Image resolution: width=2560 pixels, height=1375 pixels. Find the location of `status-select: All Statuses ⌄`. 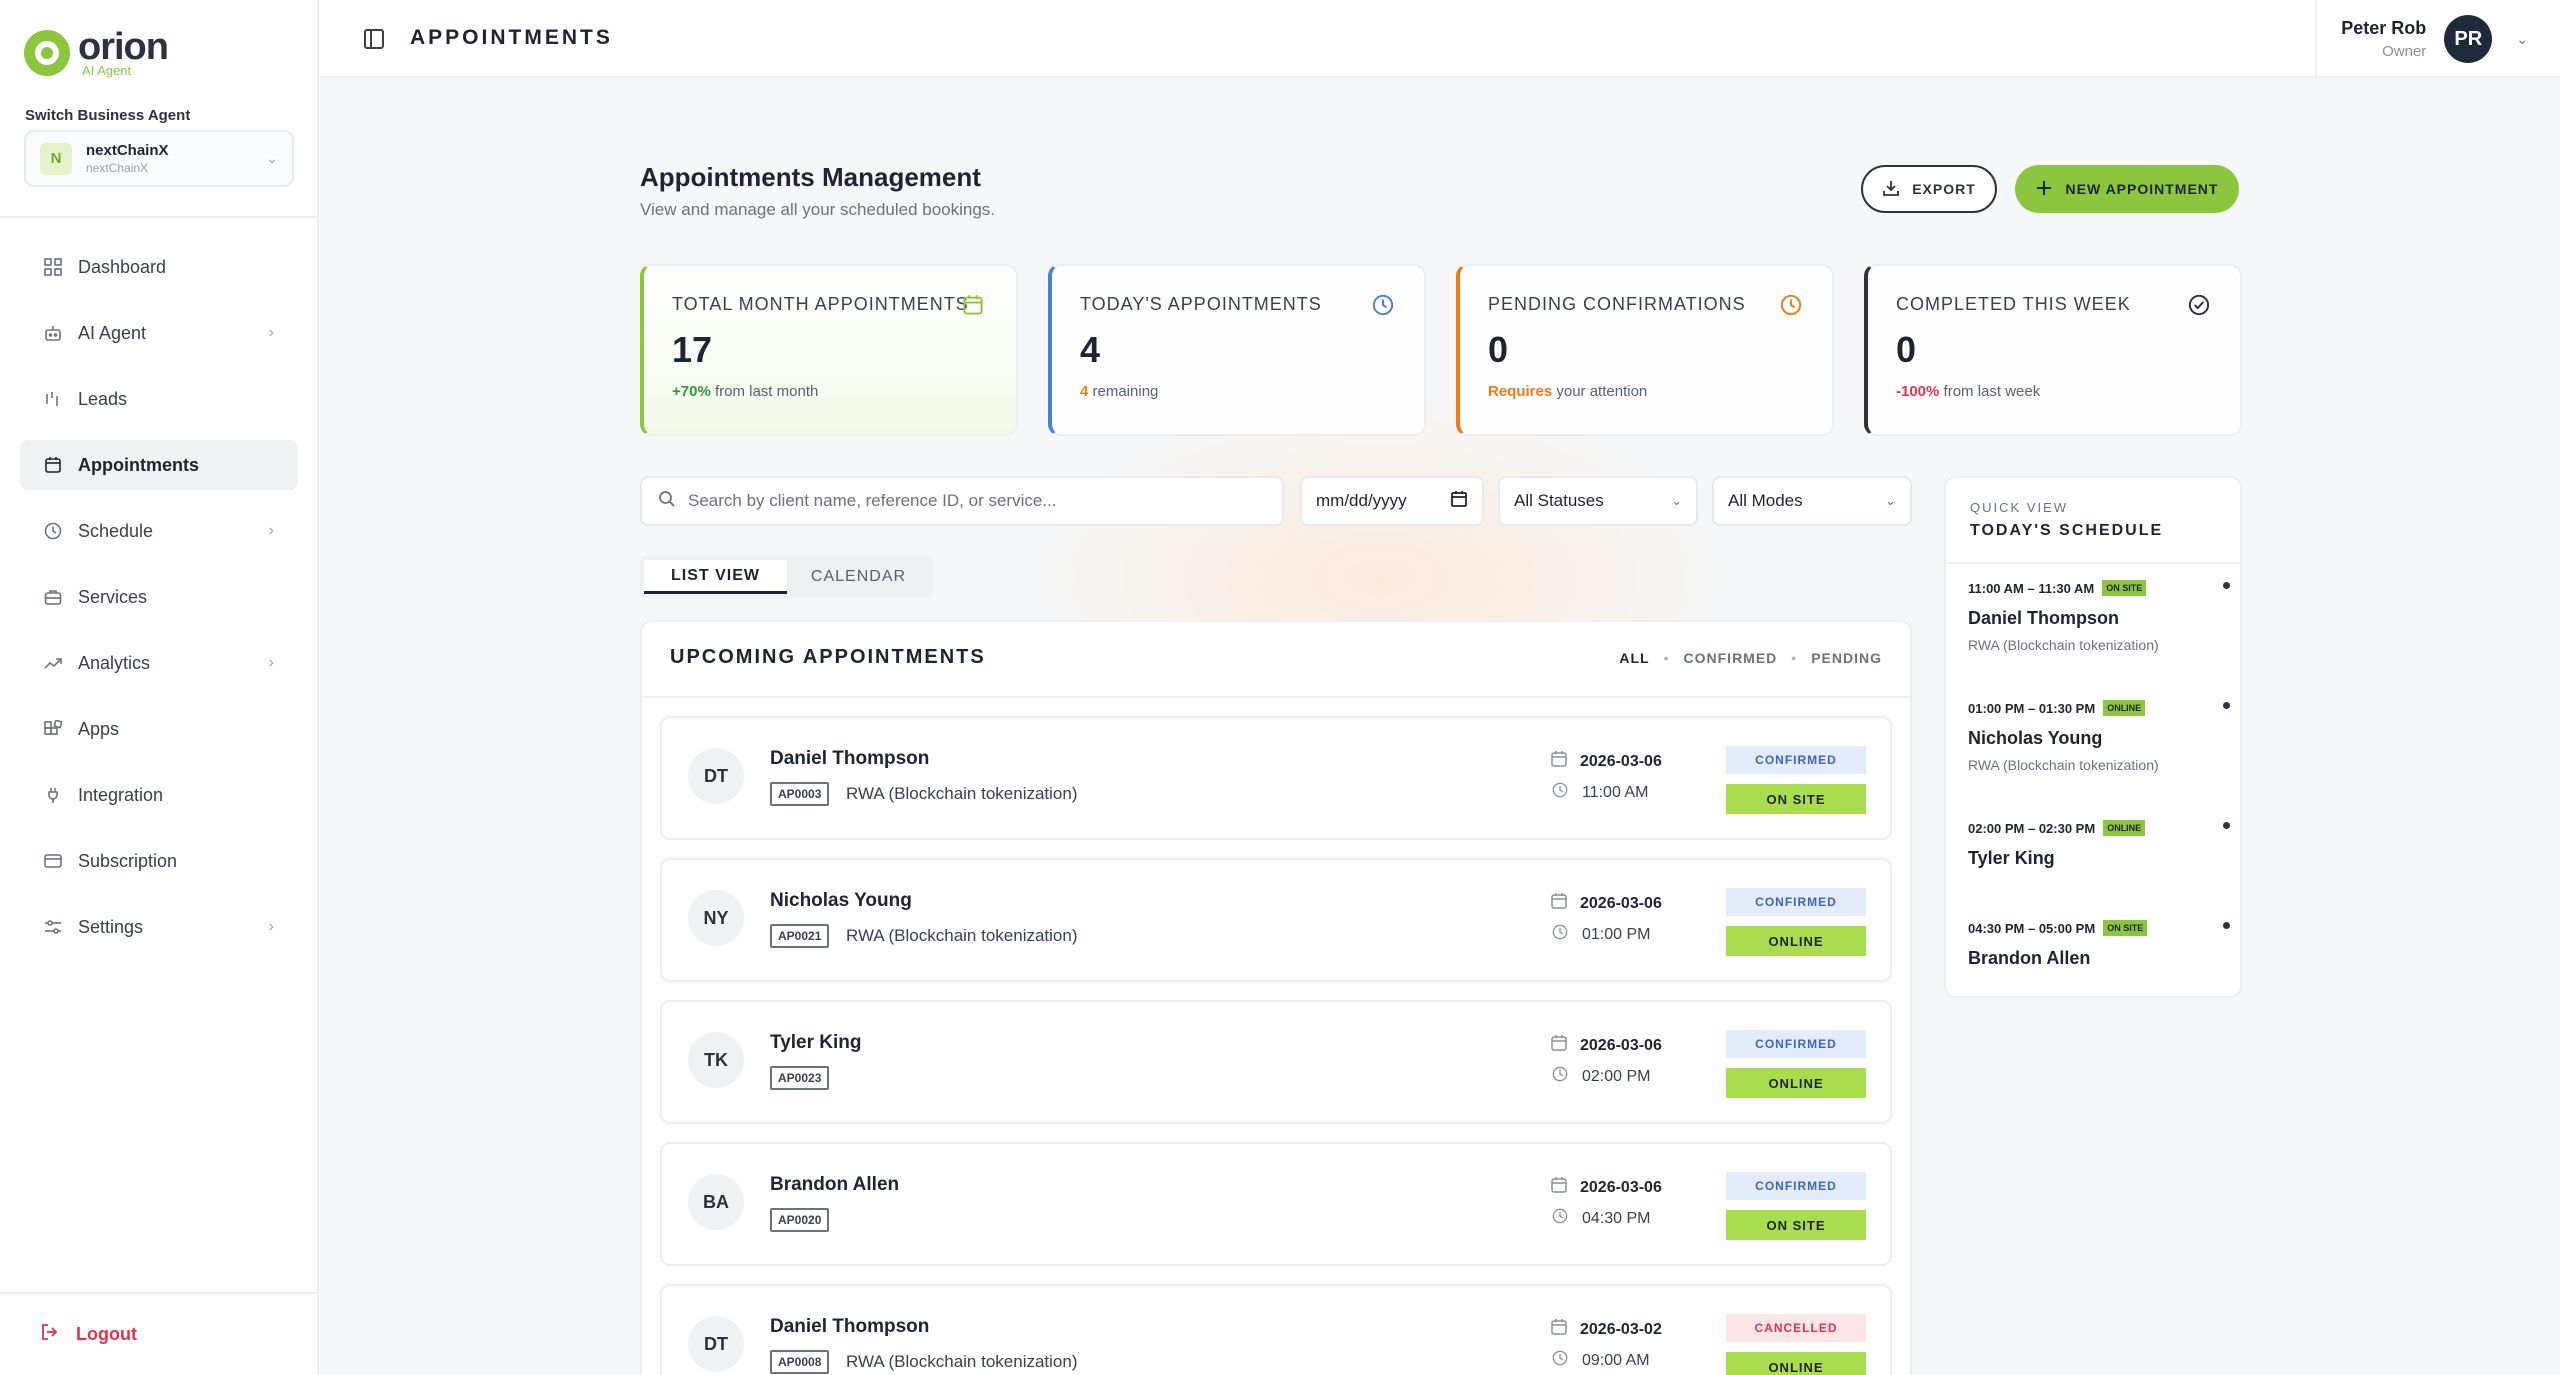

status-select: All Statuses ⌄ is located at coordinates (1598, 501).